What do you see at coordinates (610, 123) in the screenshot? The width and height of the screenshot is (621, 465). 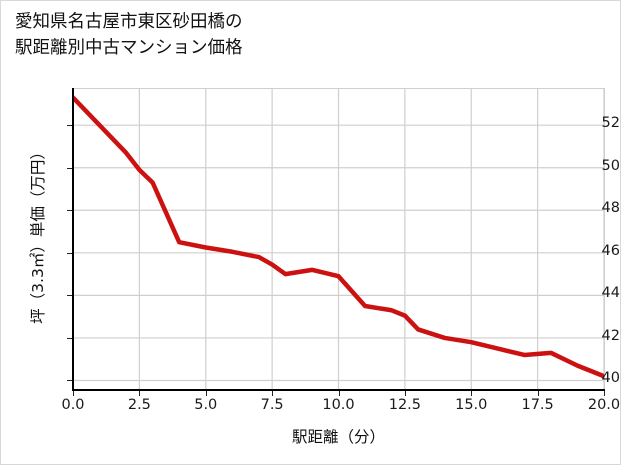 I see `y-tick-label: 52` at bounding box center [610, 123].